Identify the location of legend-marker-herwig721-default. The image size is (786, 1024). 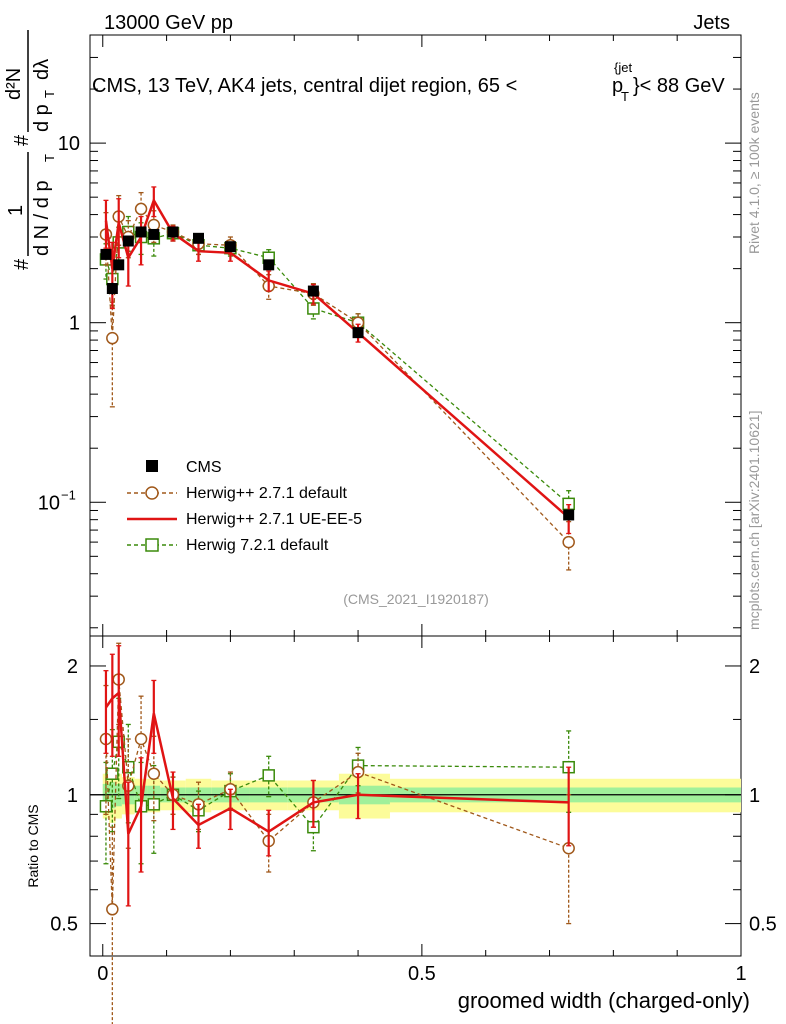
(152, 545).